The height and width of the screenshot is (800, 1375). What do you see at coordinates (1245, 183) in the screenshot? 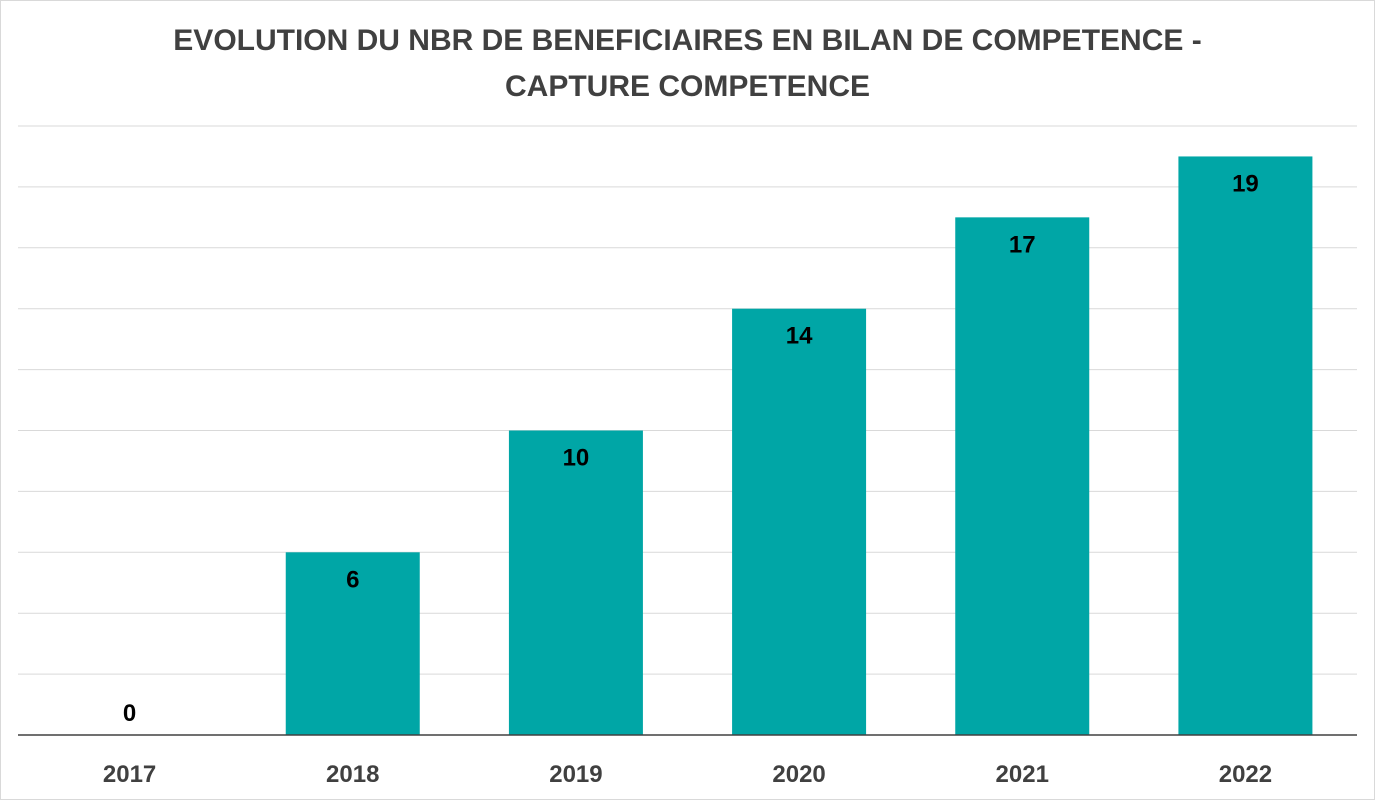
I see `data-label-2022: 19` at bounding box center [1245, 183].